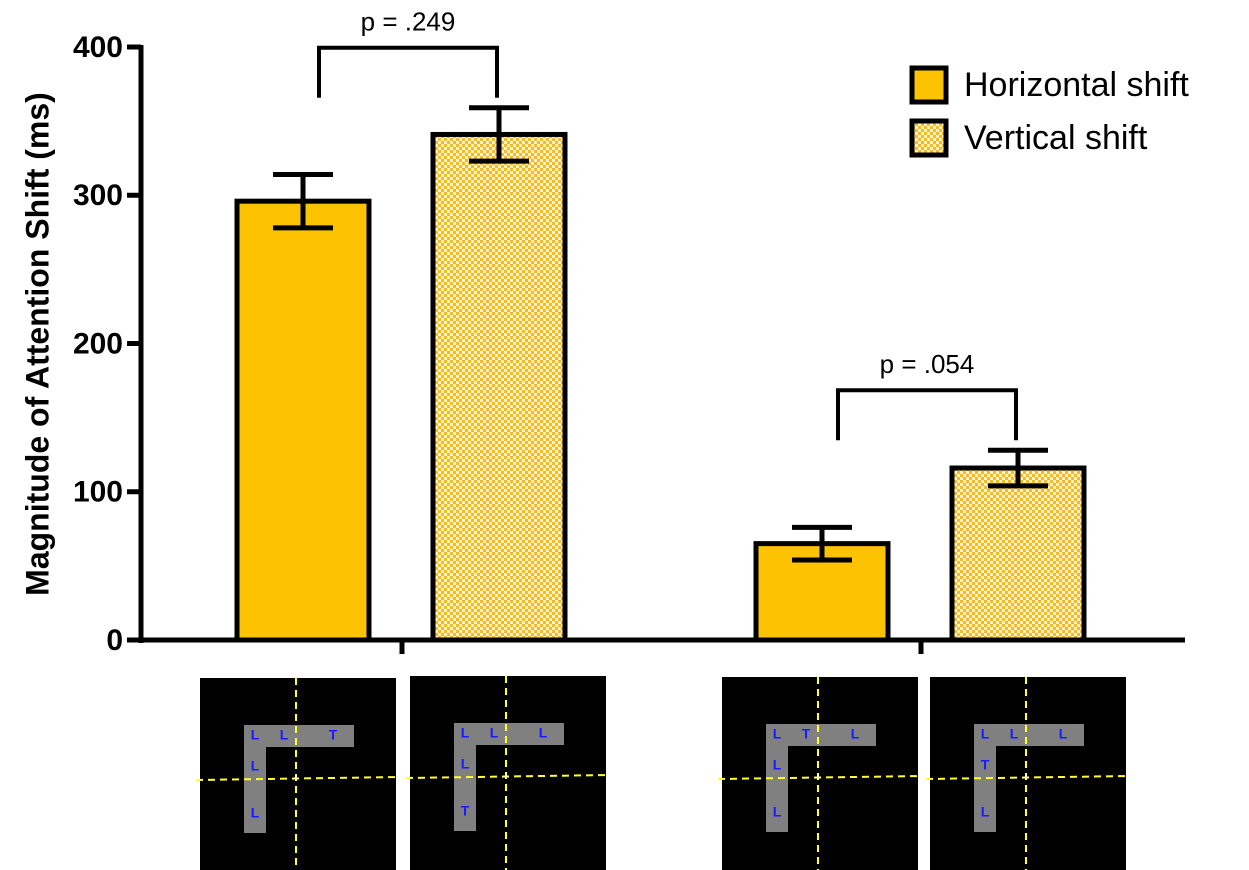 The height and width of the screenshot is (870, 1249). Describe the element at coordinates (98, 47) in the screenshot. I see `y-tick-label: 400` at that location.